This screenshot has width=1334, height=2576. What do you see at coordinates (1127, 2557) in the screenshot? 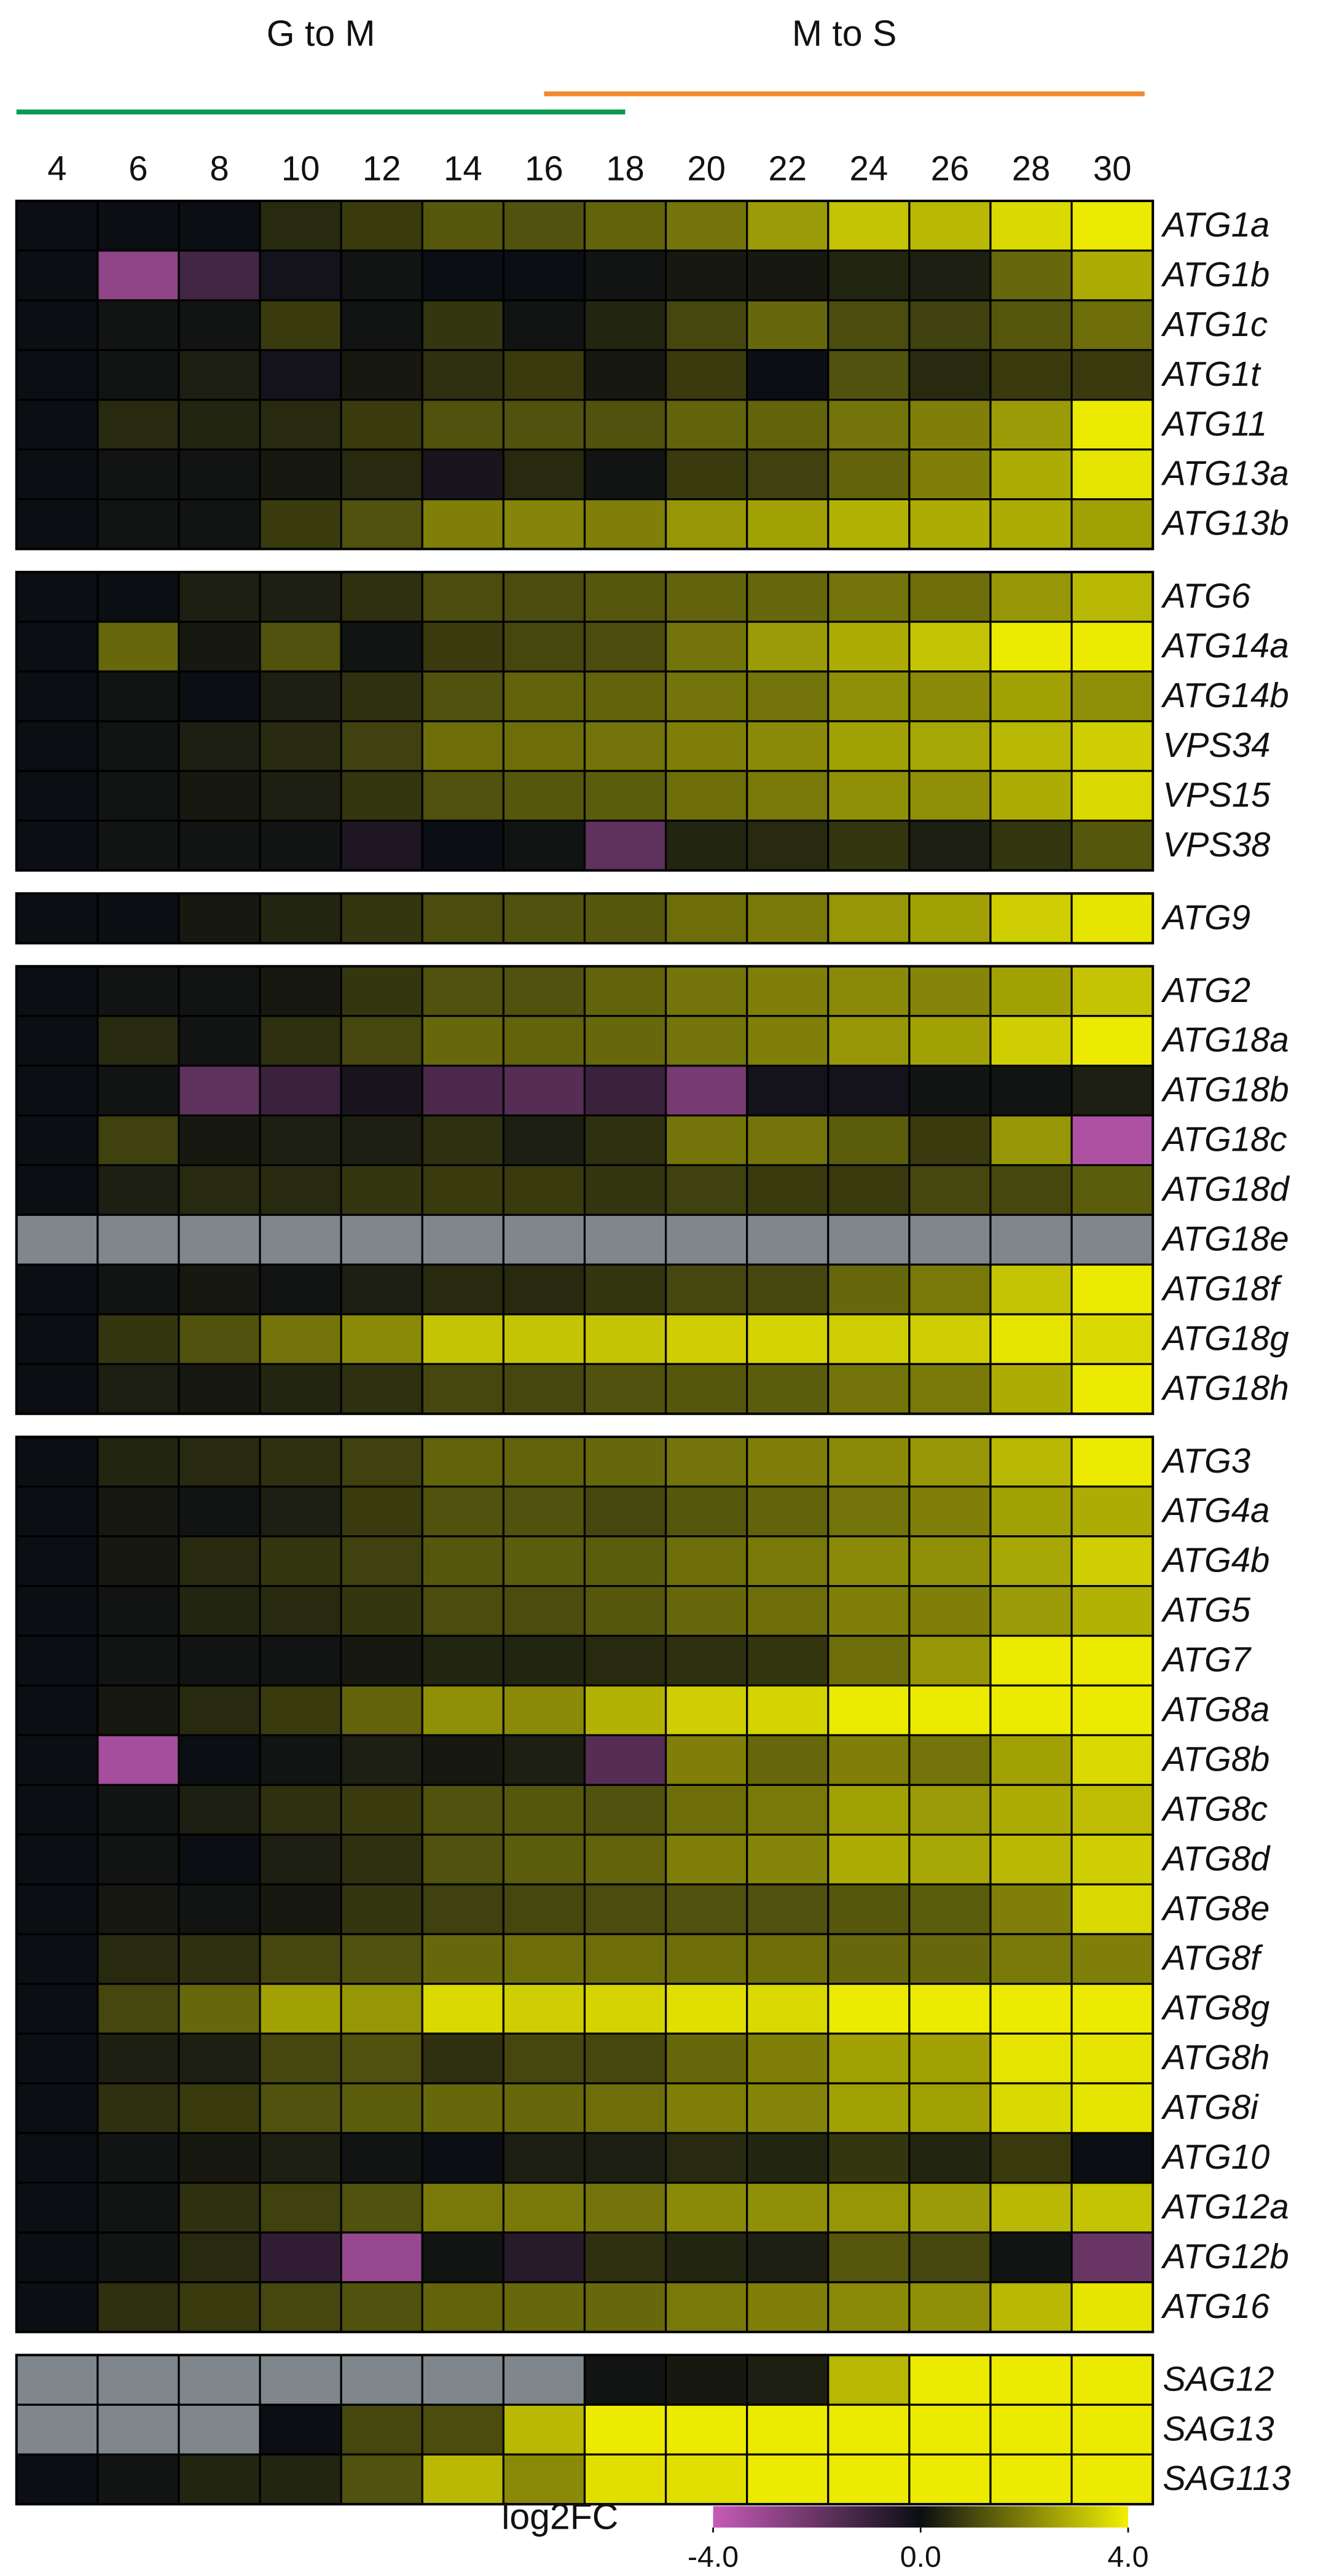
I see `colorbar-tick-label: 4.0` at bounding box center [1127, 2557].